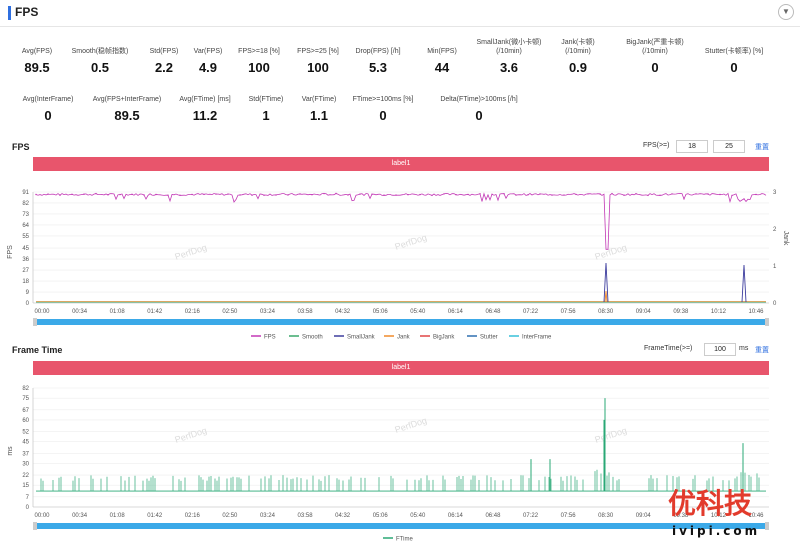  Describe the element at coordinates (259, 67) in the screenshot. I see `stat-value: 100` at that location.